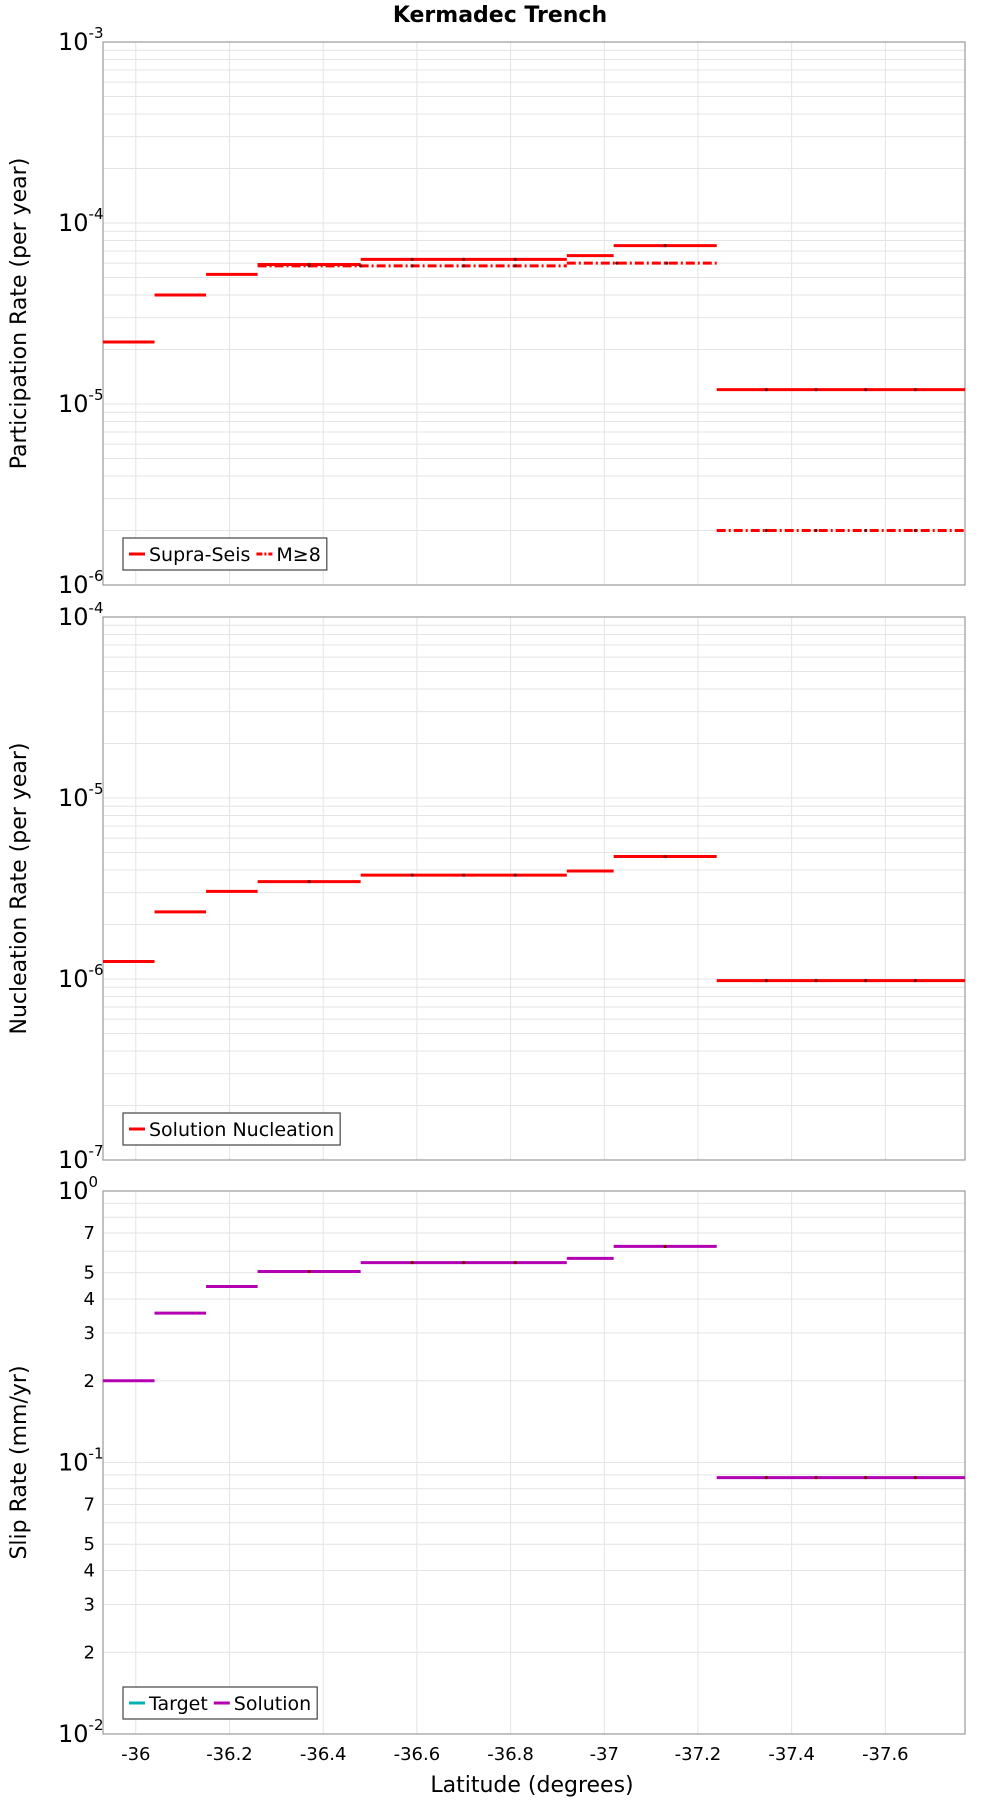 Image resolution: width=1000 pixels, height=1800 pixels. Describe the element at coordinates (500, 15) in the screenshot. I see `chart-title: Kermadec Trench` at that location.